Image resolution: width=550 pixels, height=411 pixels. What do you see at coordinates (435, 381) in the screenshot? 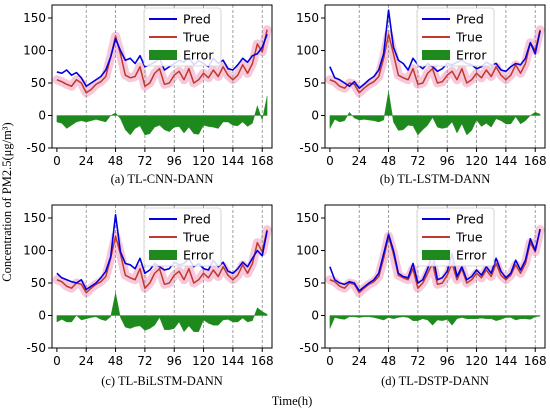
I see `panel-caption: (d) TL-DSTP-DANN` at bounding box center [435, 381].